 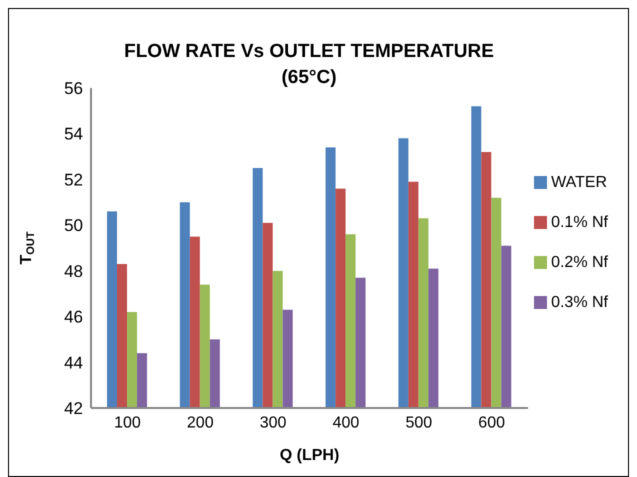 What do you see at coordinates (73, 317) in the screenshot?
I see `y-tick-label: 46` at bounding box center [73, 317].